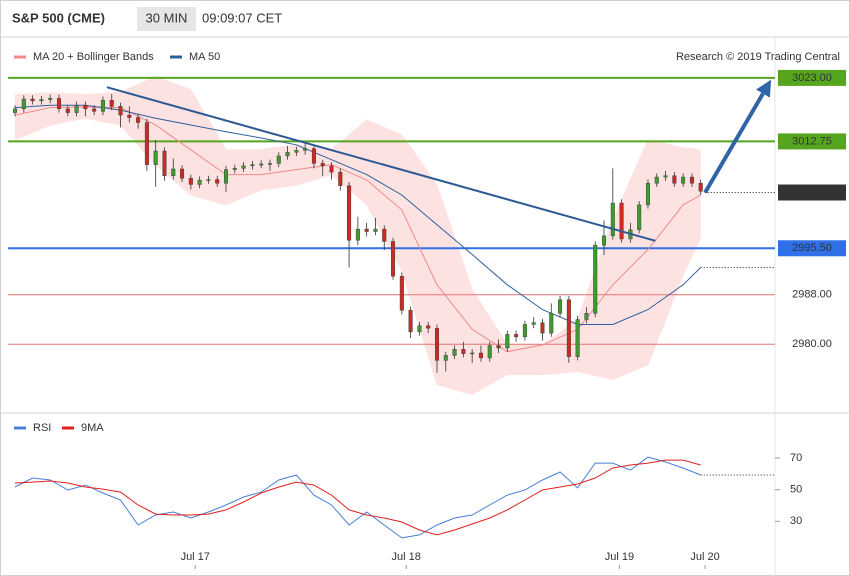 This screenshot has height=576, width=850. Describe the element at coordinates (758, 57) in the screenshot. I see `copyright: Research © 2019 Trading Central` at that location.